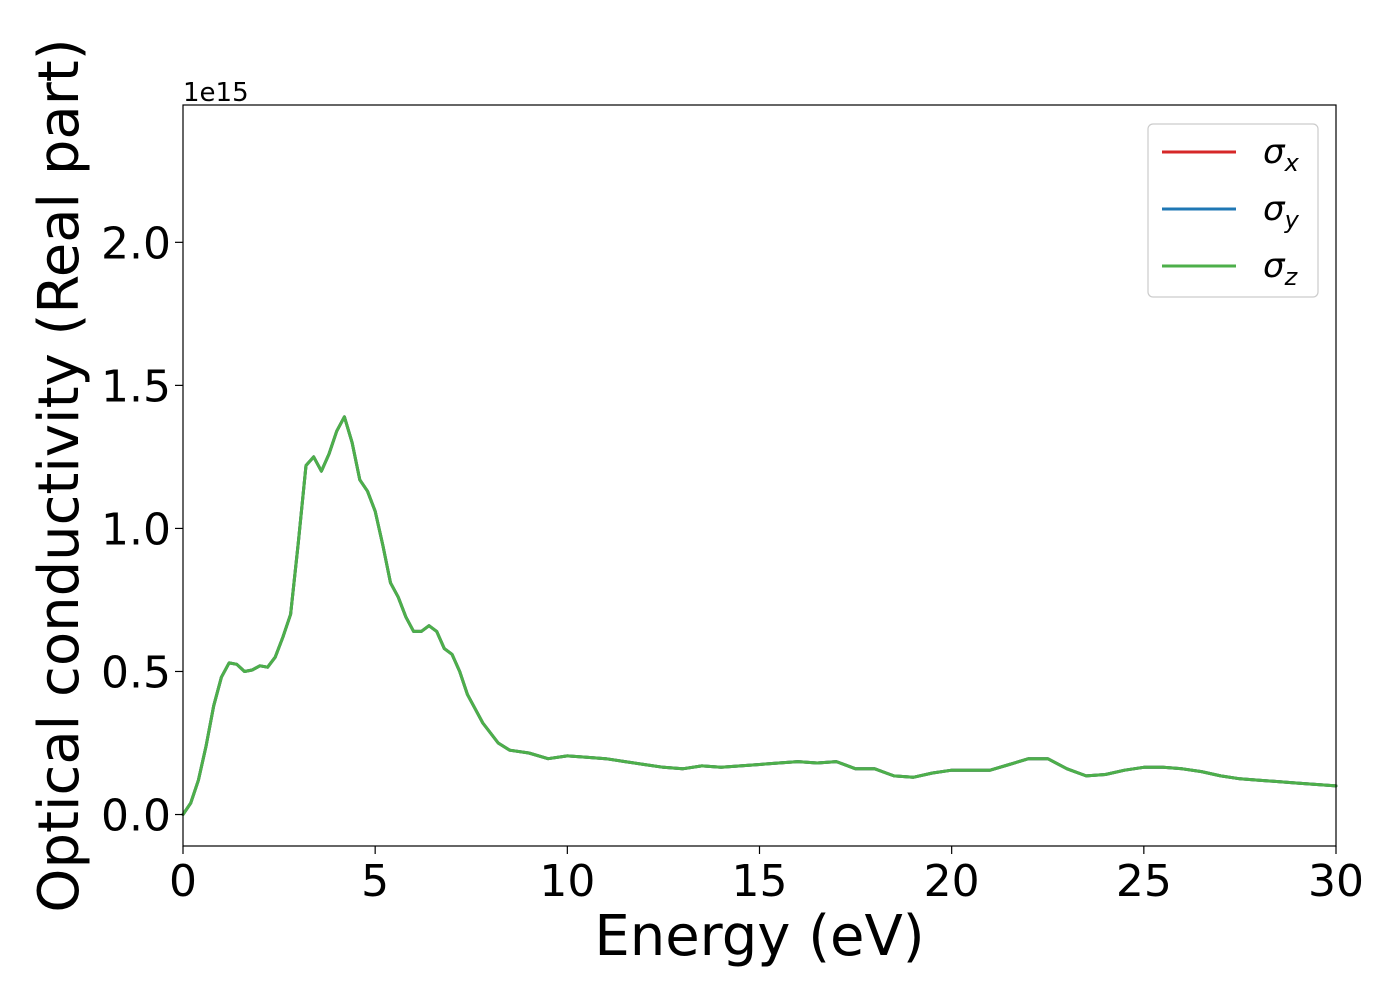 The height and width of the screenshot is (1000, 1400). What do you see at coordinates (136, 243) in the screenshot?
I see `y-tick-label: 2.0` at bounding box center [136, 243].